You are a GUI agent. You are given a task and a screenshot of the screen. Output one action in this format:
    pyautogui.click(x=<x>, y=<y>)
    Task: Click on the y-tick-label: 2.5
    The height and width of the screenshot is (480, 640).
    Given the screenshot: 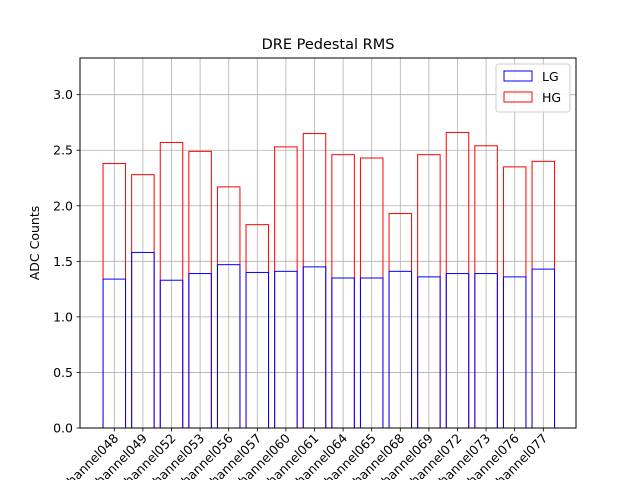 What is the action you would take?
    pyautogui.click(x=63, y=150)
    